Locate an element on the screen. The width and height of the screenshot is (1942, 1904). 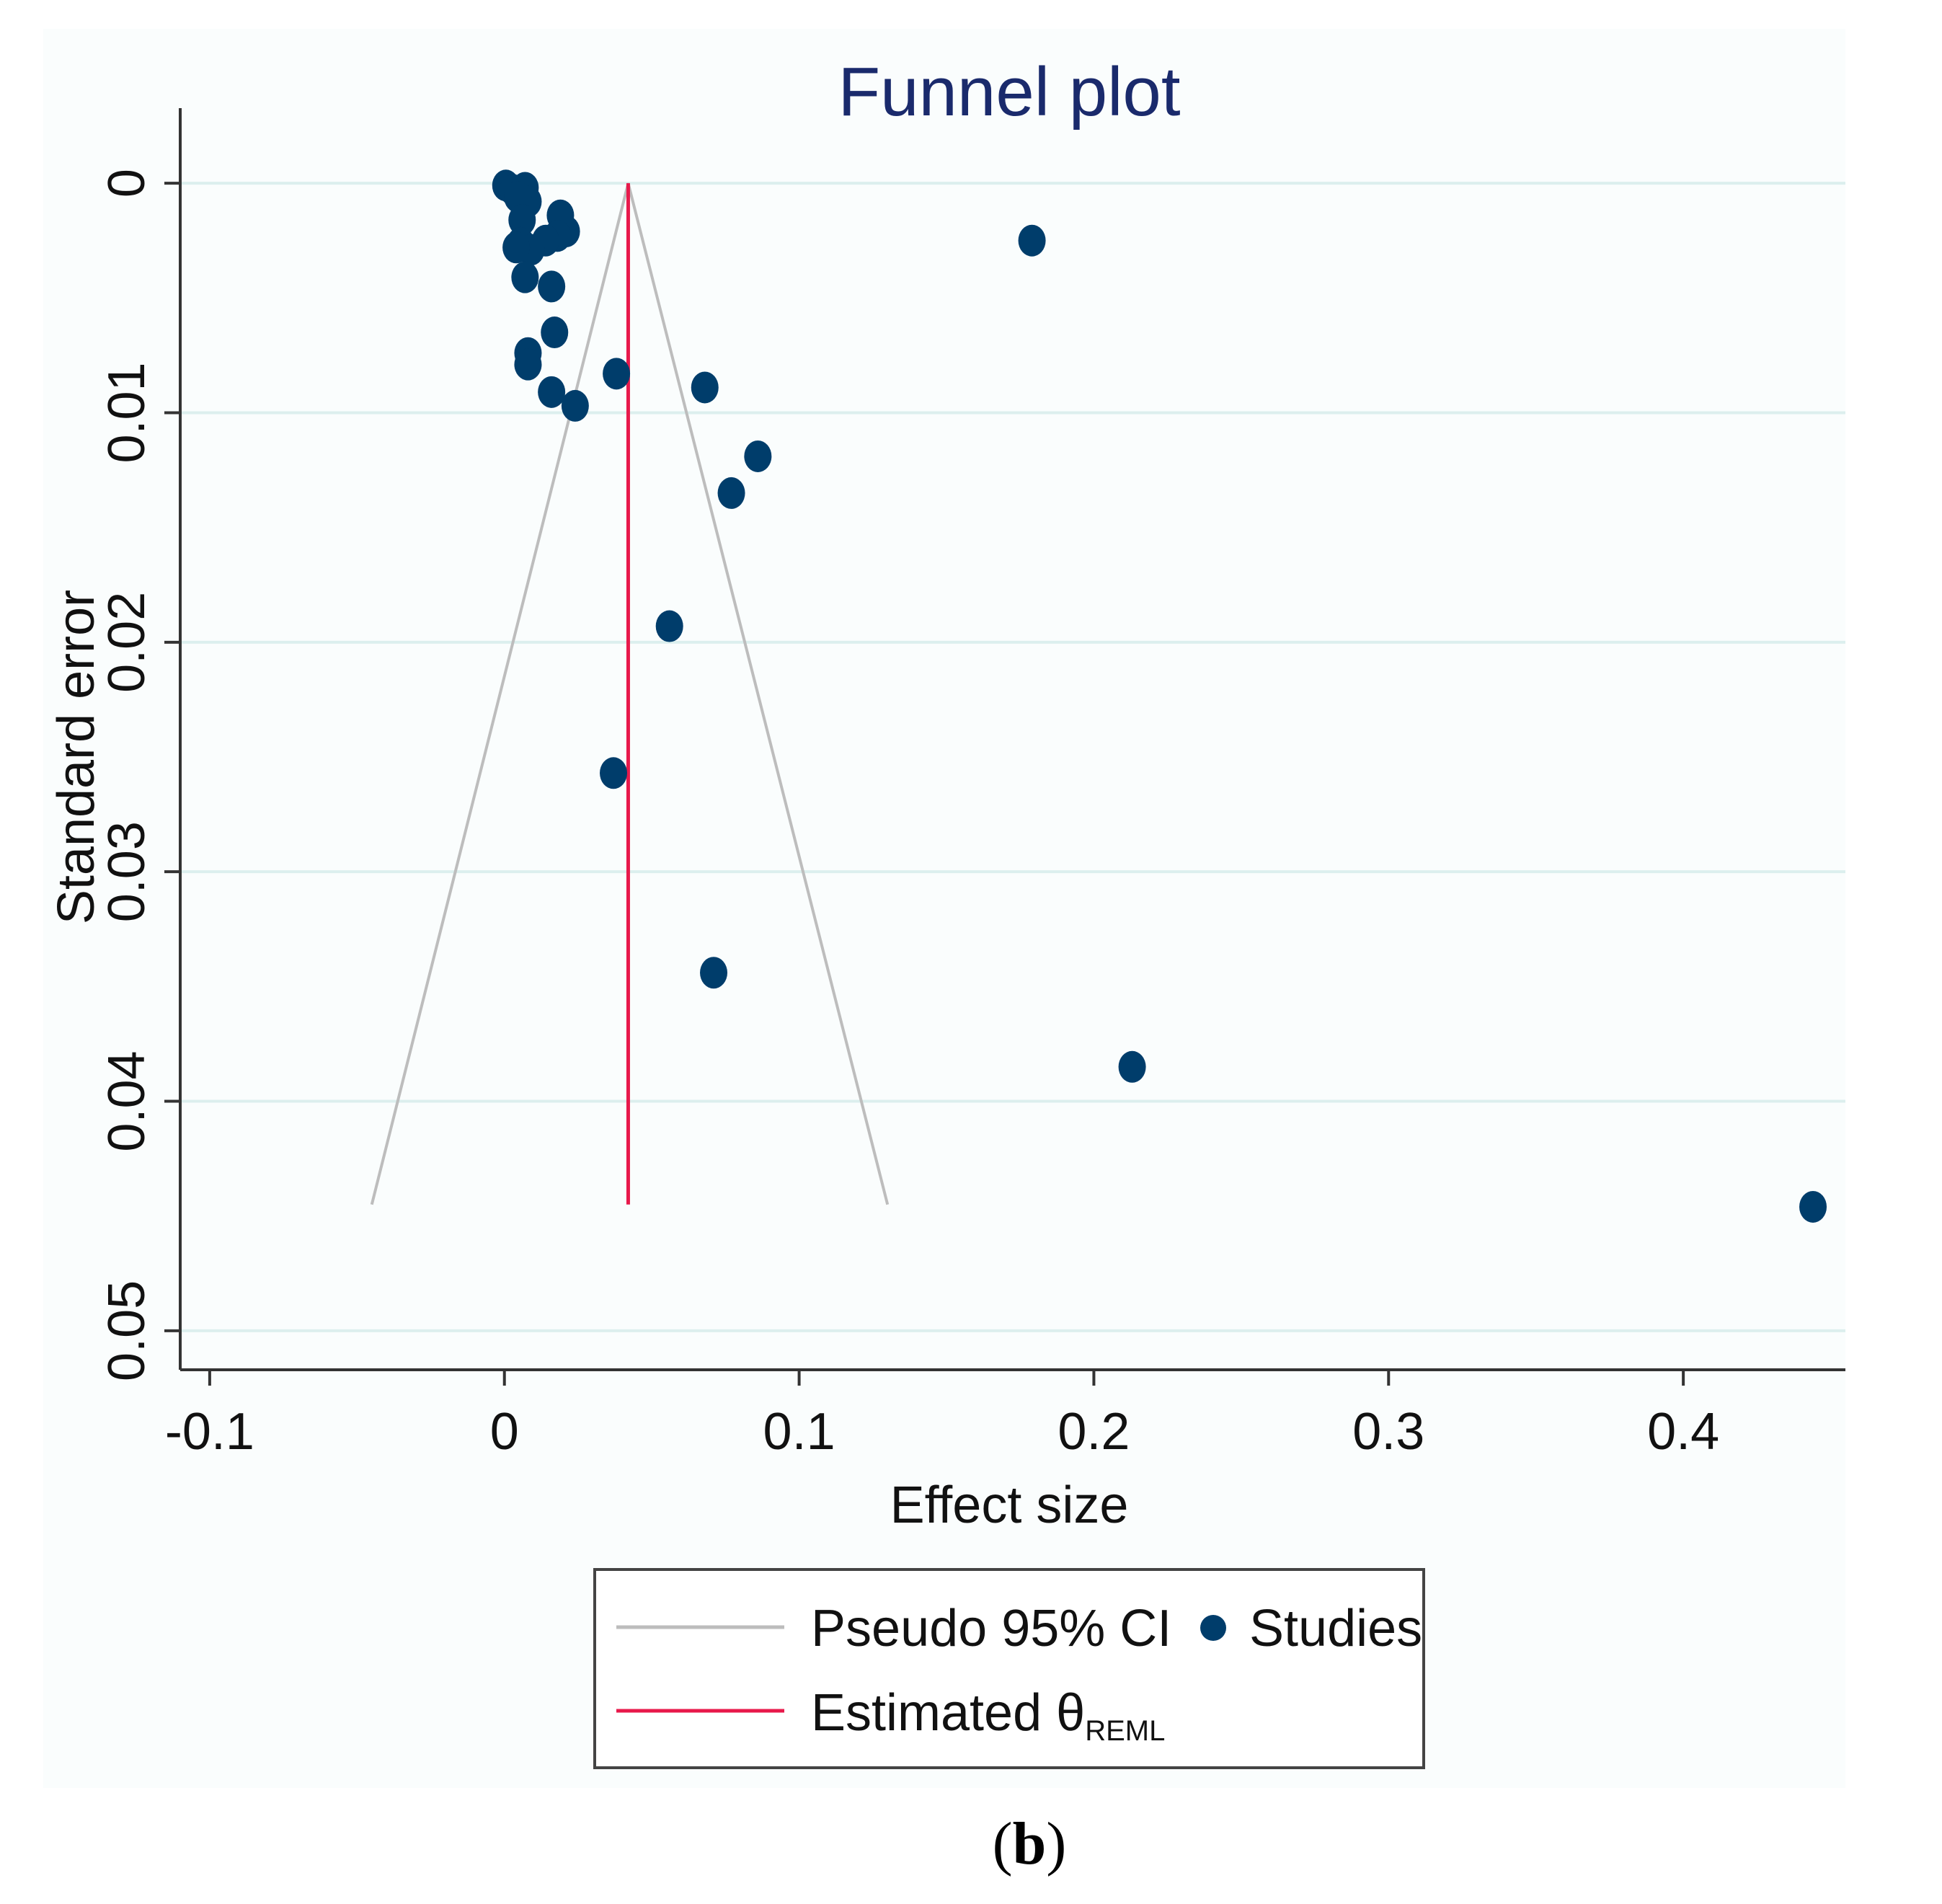
legend-label-estimate: Estimated θREML is located at coordinates (988, 1715).